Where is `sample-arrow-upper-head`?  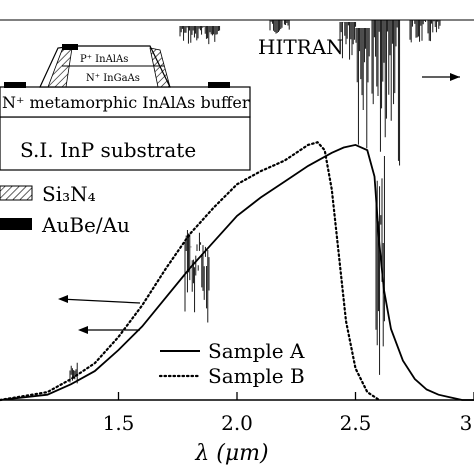 sample-arrow-upper-head is located at coordinates (63, 299).